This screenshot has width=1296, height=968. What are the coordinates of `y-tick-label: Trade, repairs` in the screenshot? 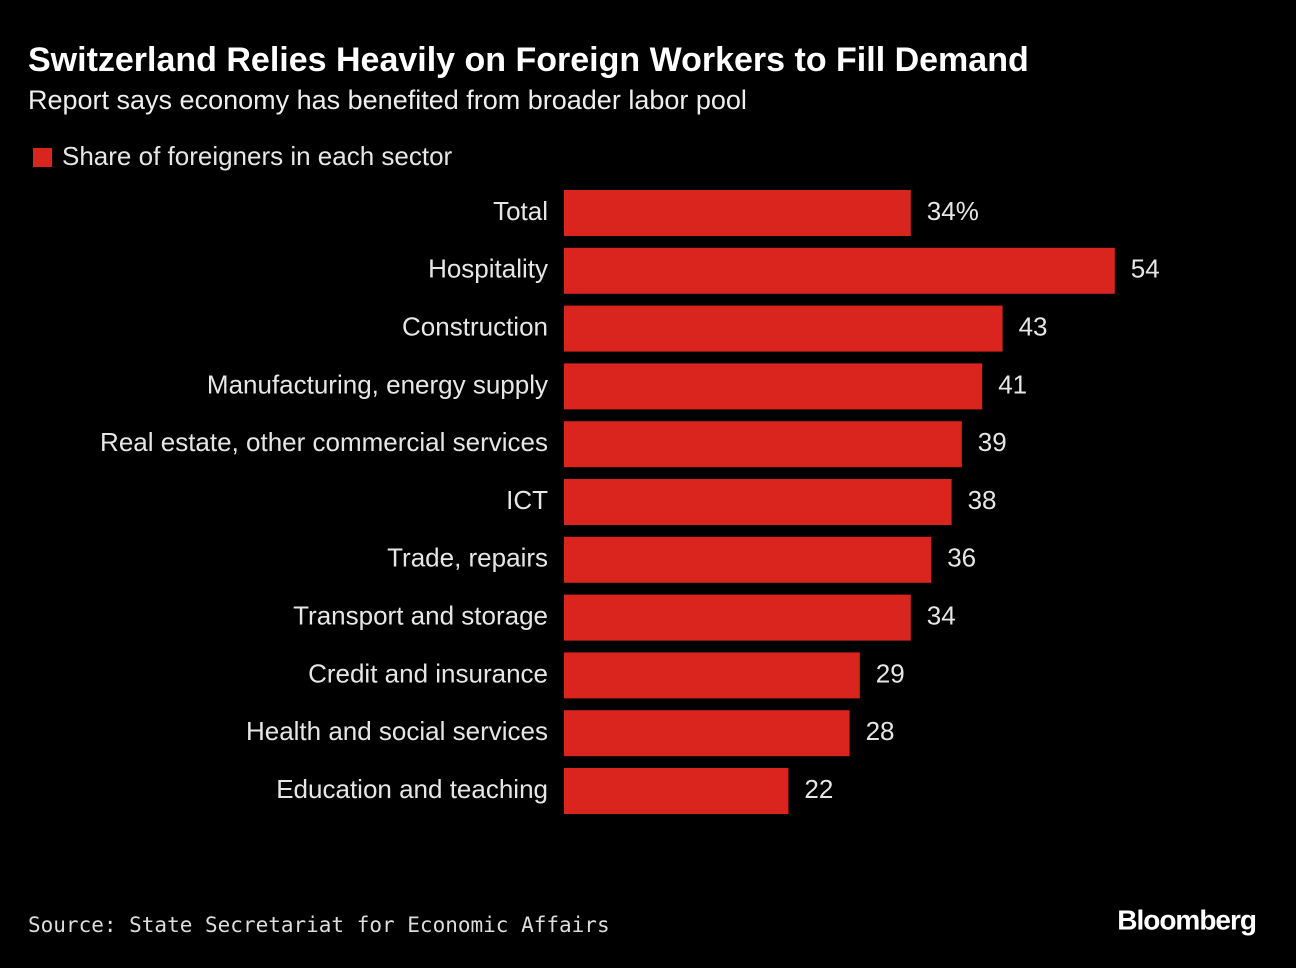 It's located at (467, 558).